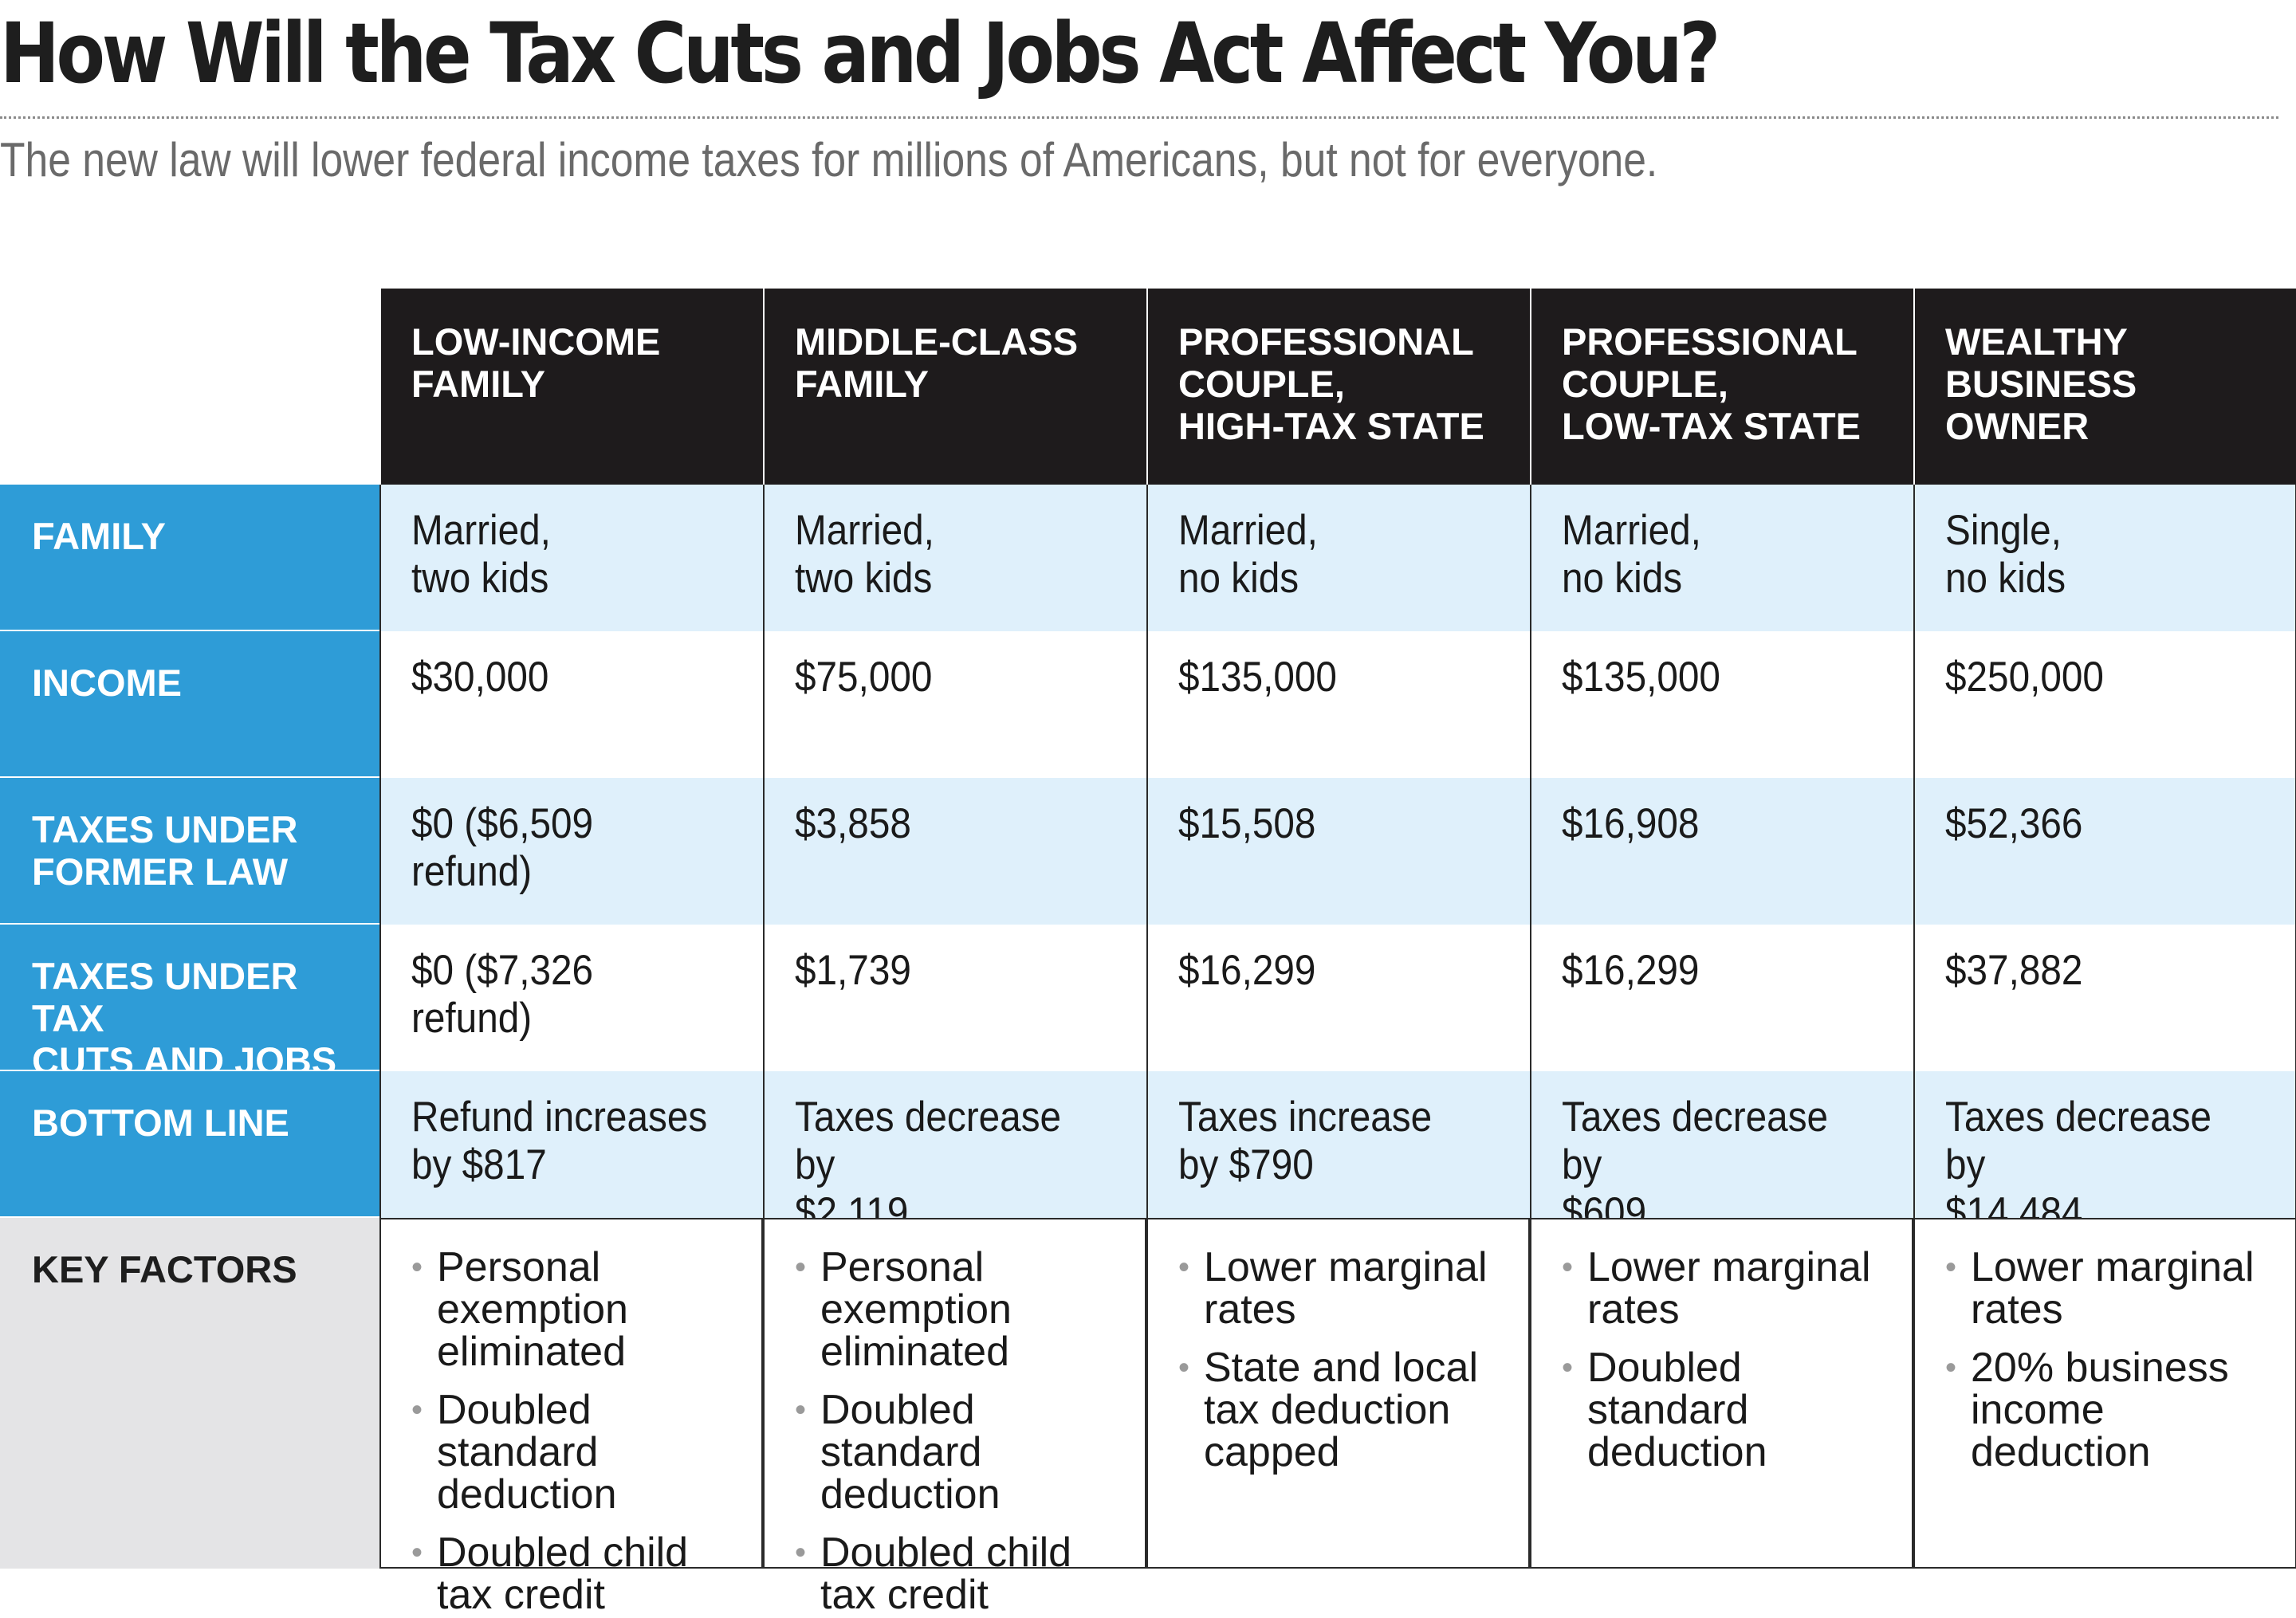 This screenshot has height=1618, width=2296. What do you see at coordinates (2014, 970) in the screenshot?
I see `cell-text: $37,882` at bounding box center [2014, 970].